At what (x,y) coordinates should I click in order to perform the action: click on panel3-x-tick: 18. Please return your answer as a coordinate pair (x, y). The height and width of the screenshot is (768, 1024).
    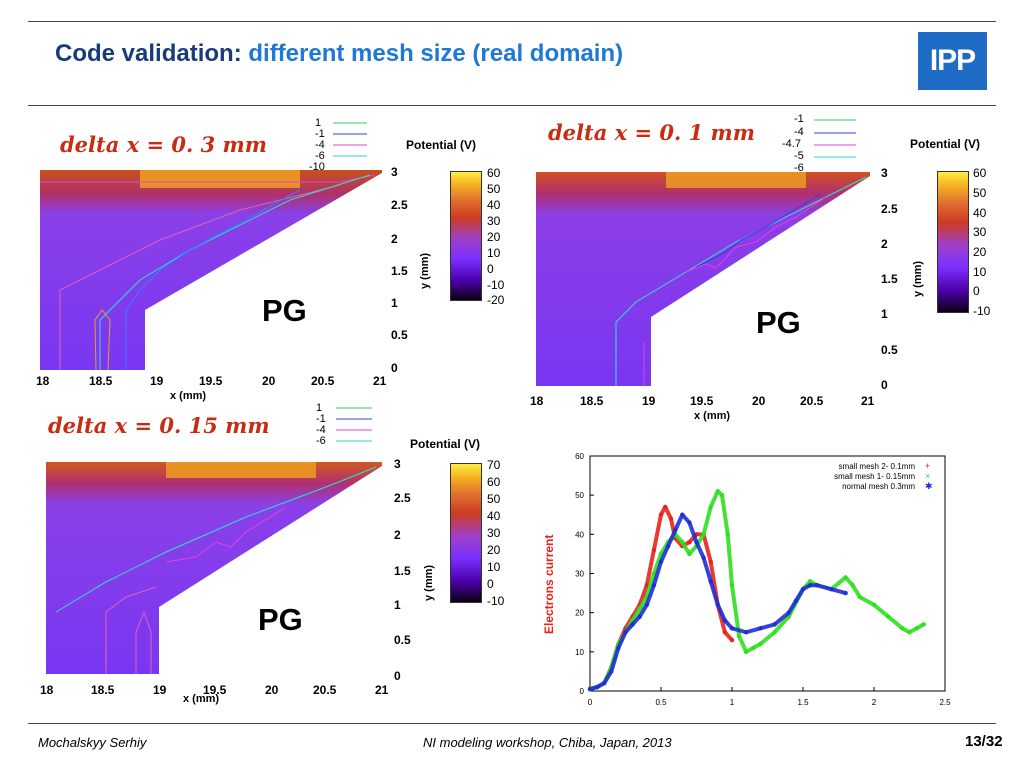
    Looking at the image, I should click on (47, 690).